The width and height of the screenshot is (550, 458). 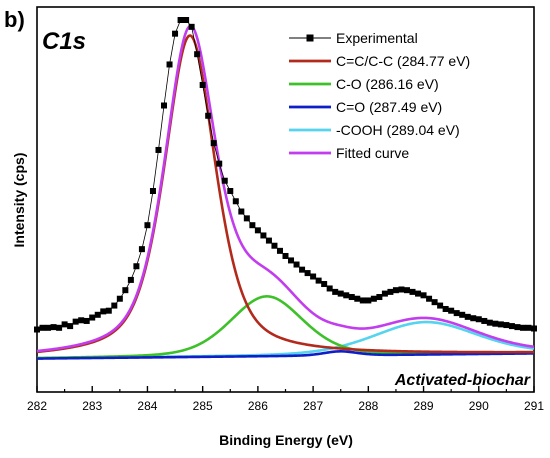 I want to click on x-tick-label: 286, so click(x=258, y=406).